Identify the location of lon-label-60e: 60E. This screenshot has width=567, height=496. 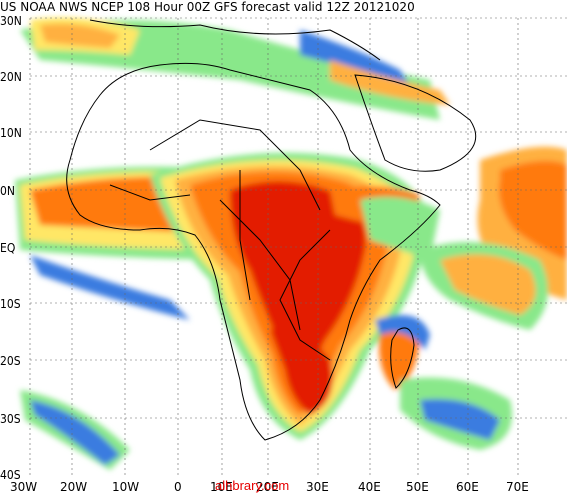
(467, 487).